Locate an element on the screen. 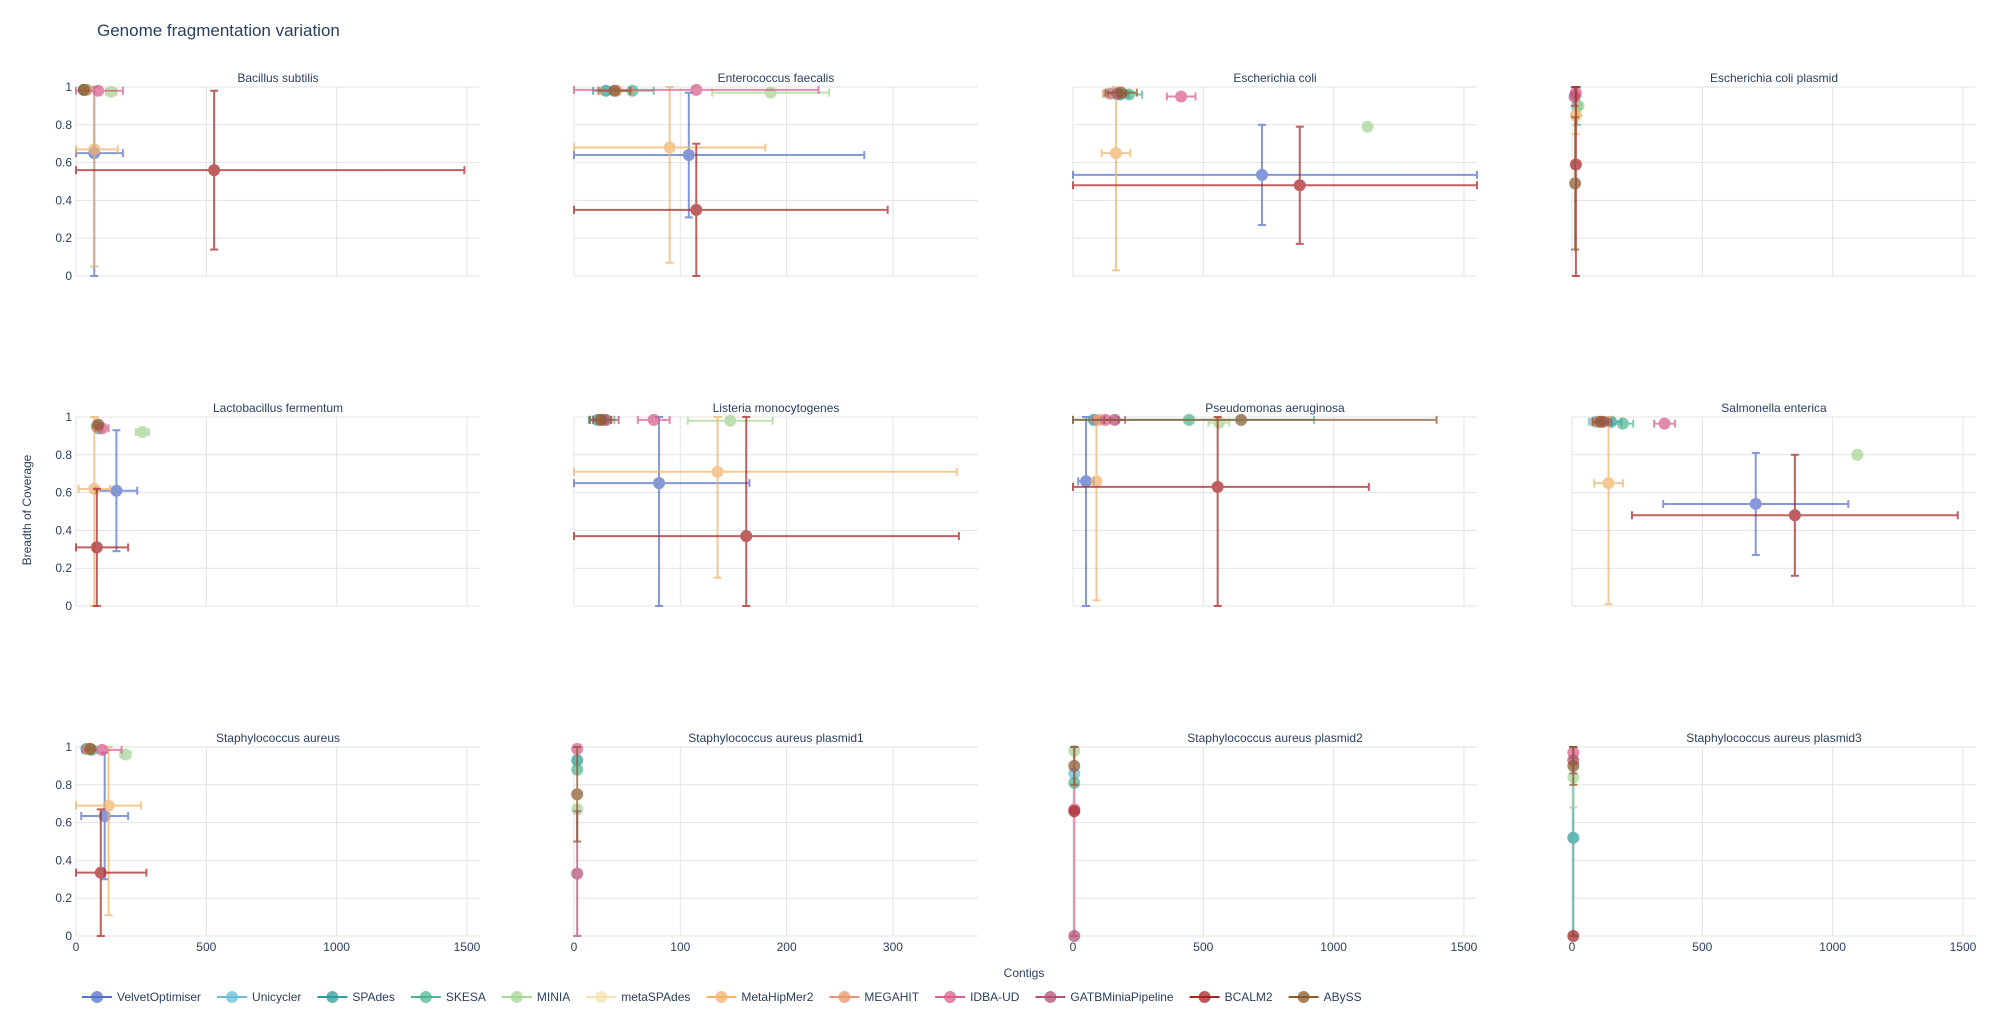 The image size is (2012, 1032). panel-title: Enterococcus faecalis is located at coordinates (776, 78).